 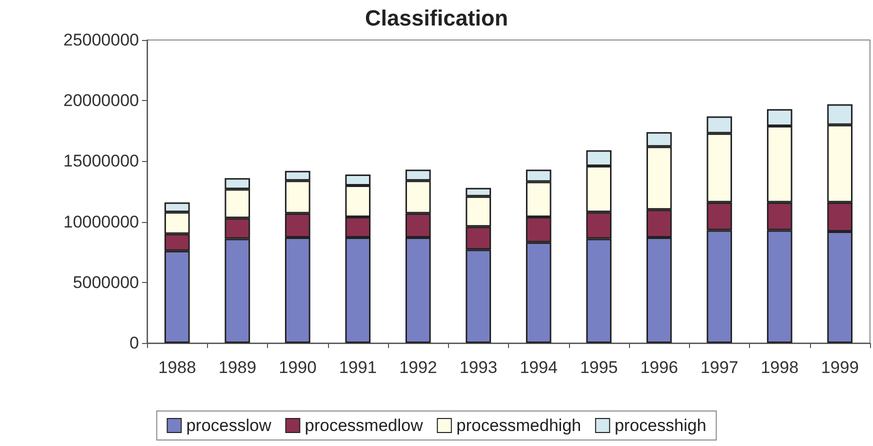 I want to click on y-tick-label: 0, so click(x=134, y=343).